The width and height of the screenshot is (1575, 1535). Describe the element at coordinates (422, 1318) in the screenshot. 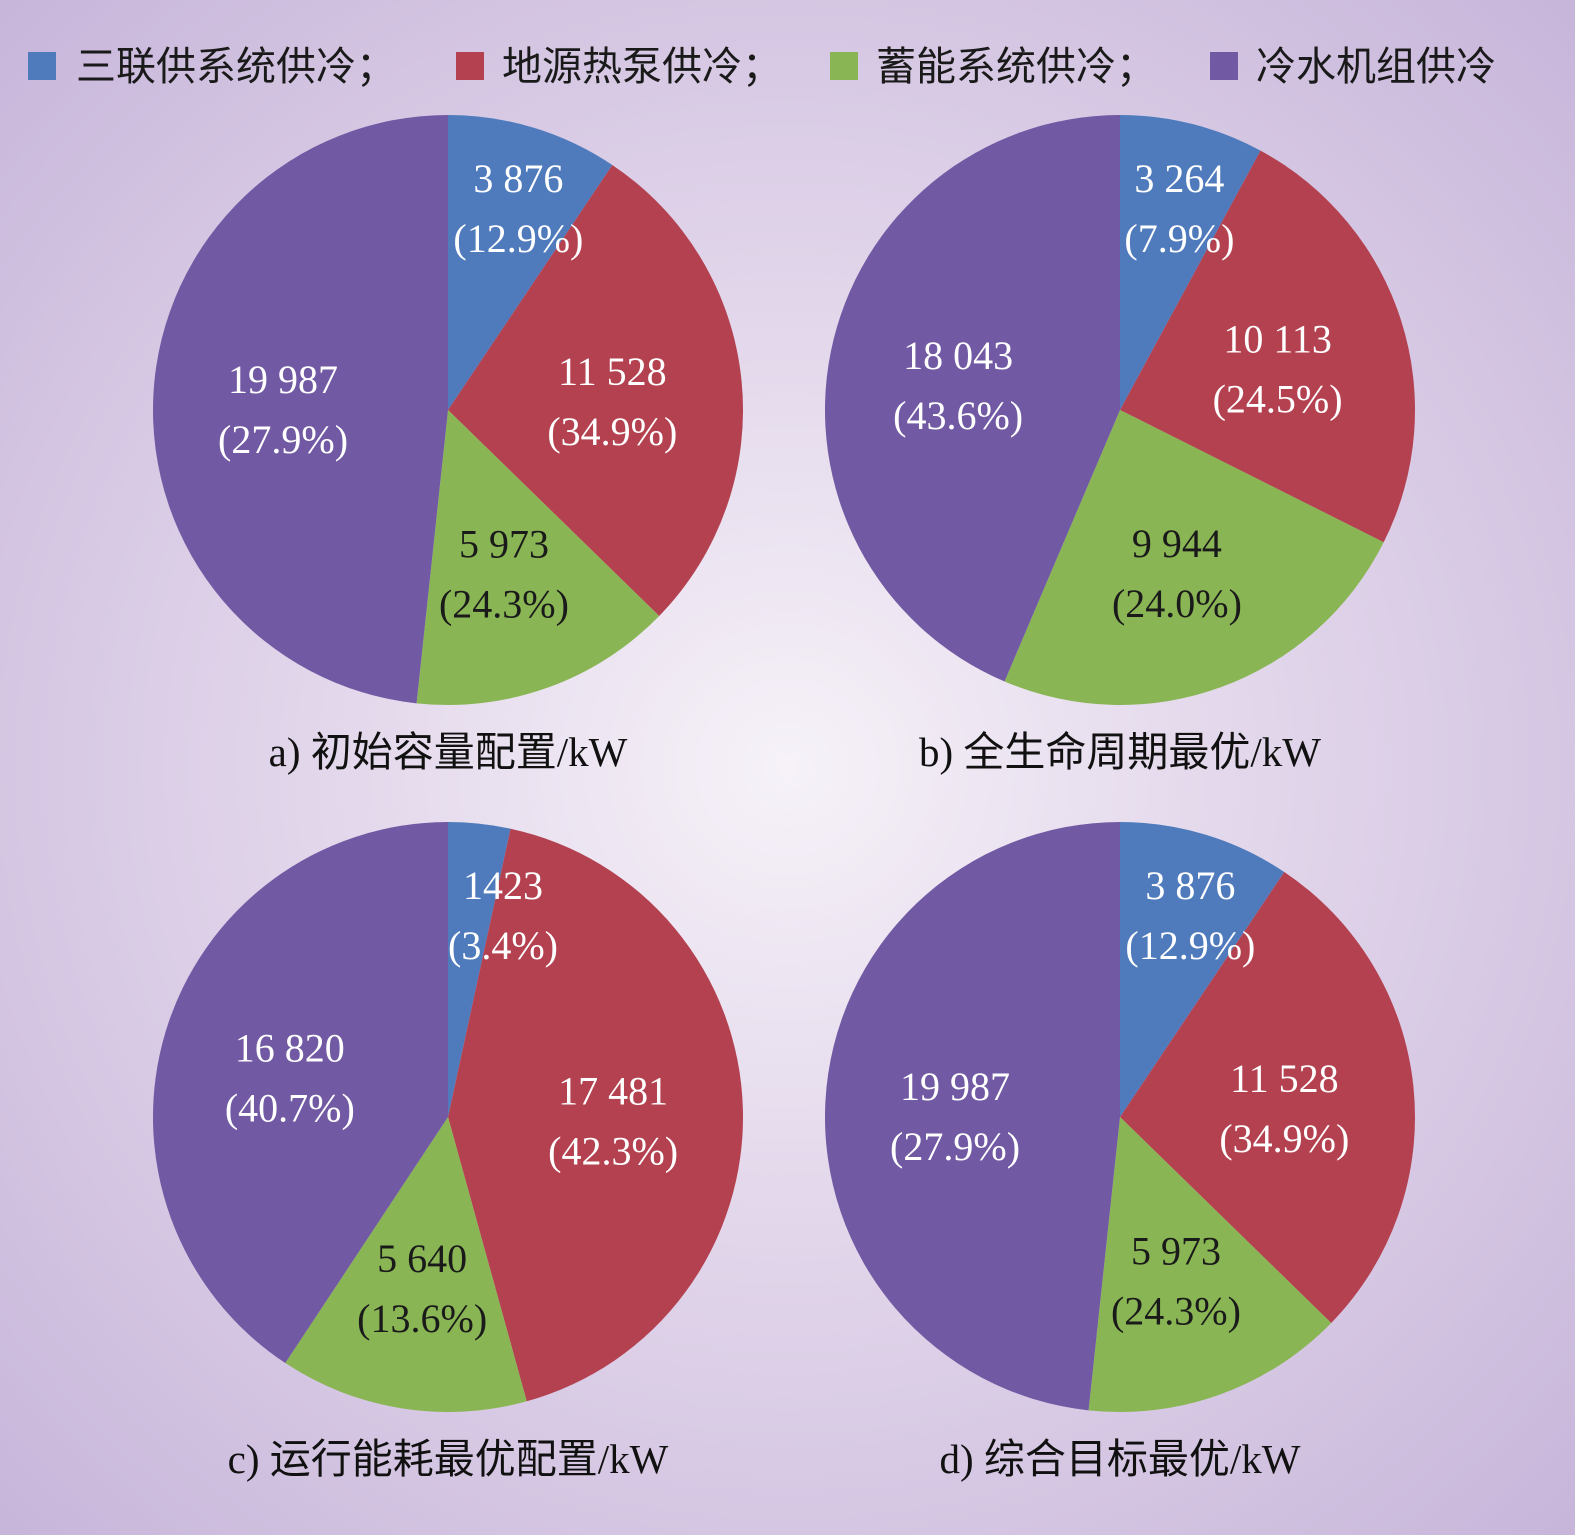

I see `slice-percent-label-energy-storage: (13.6%)` at that location.